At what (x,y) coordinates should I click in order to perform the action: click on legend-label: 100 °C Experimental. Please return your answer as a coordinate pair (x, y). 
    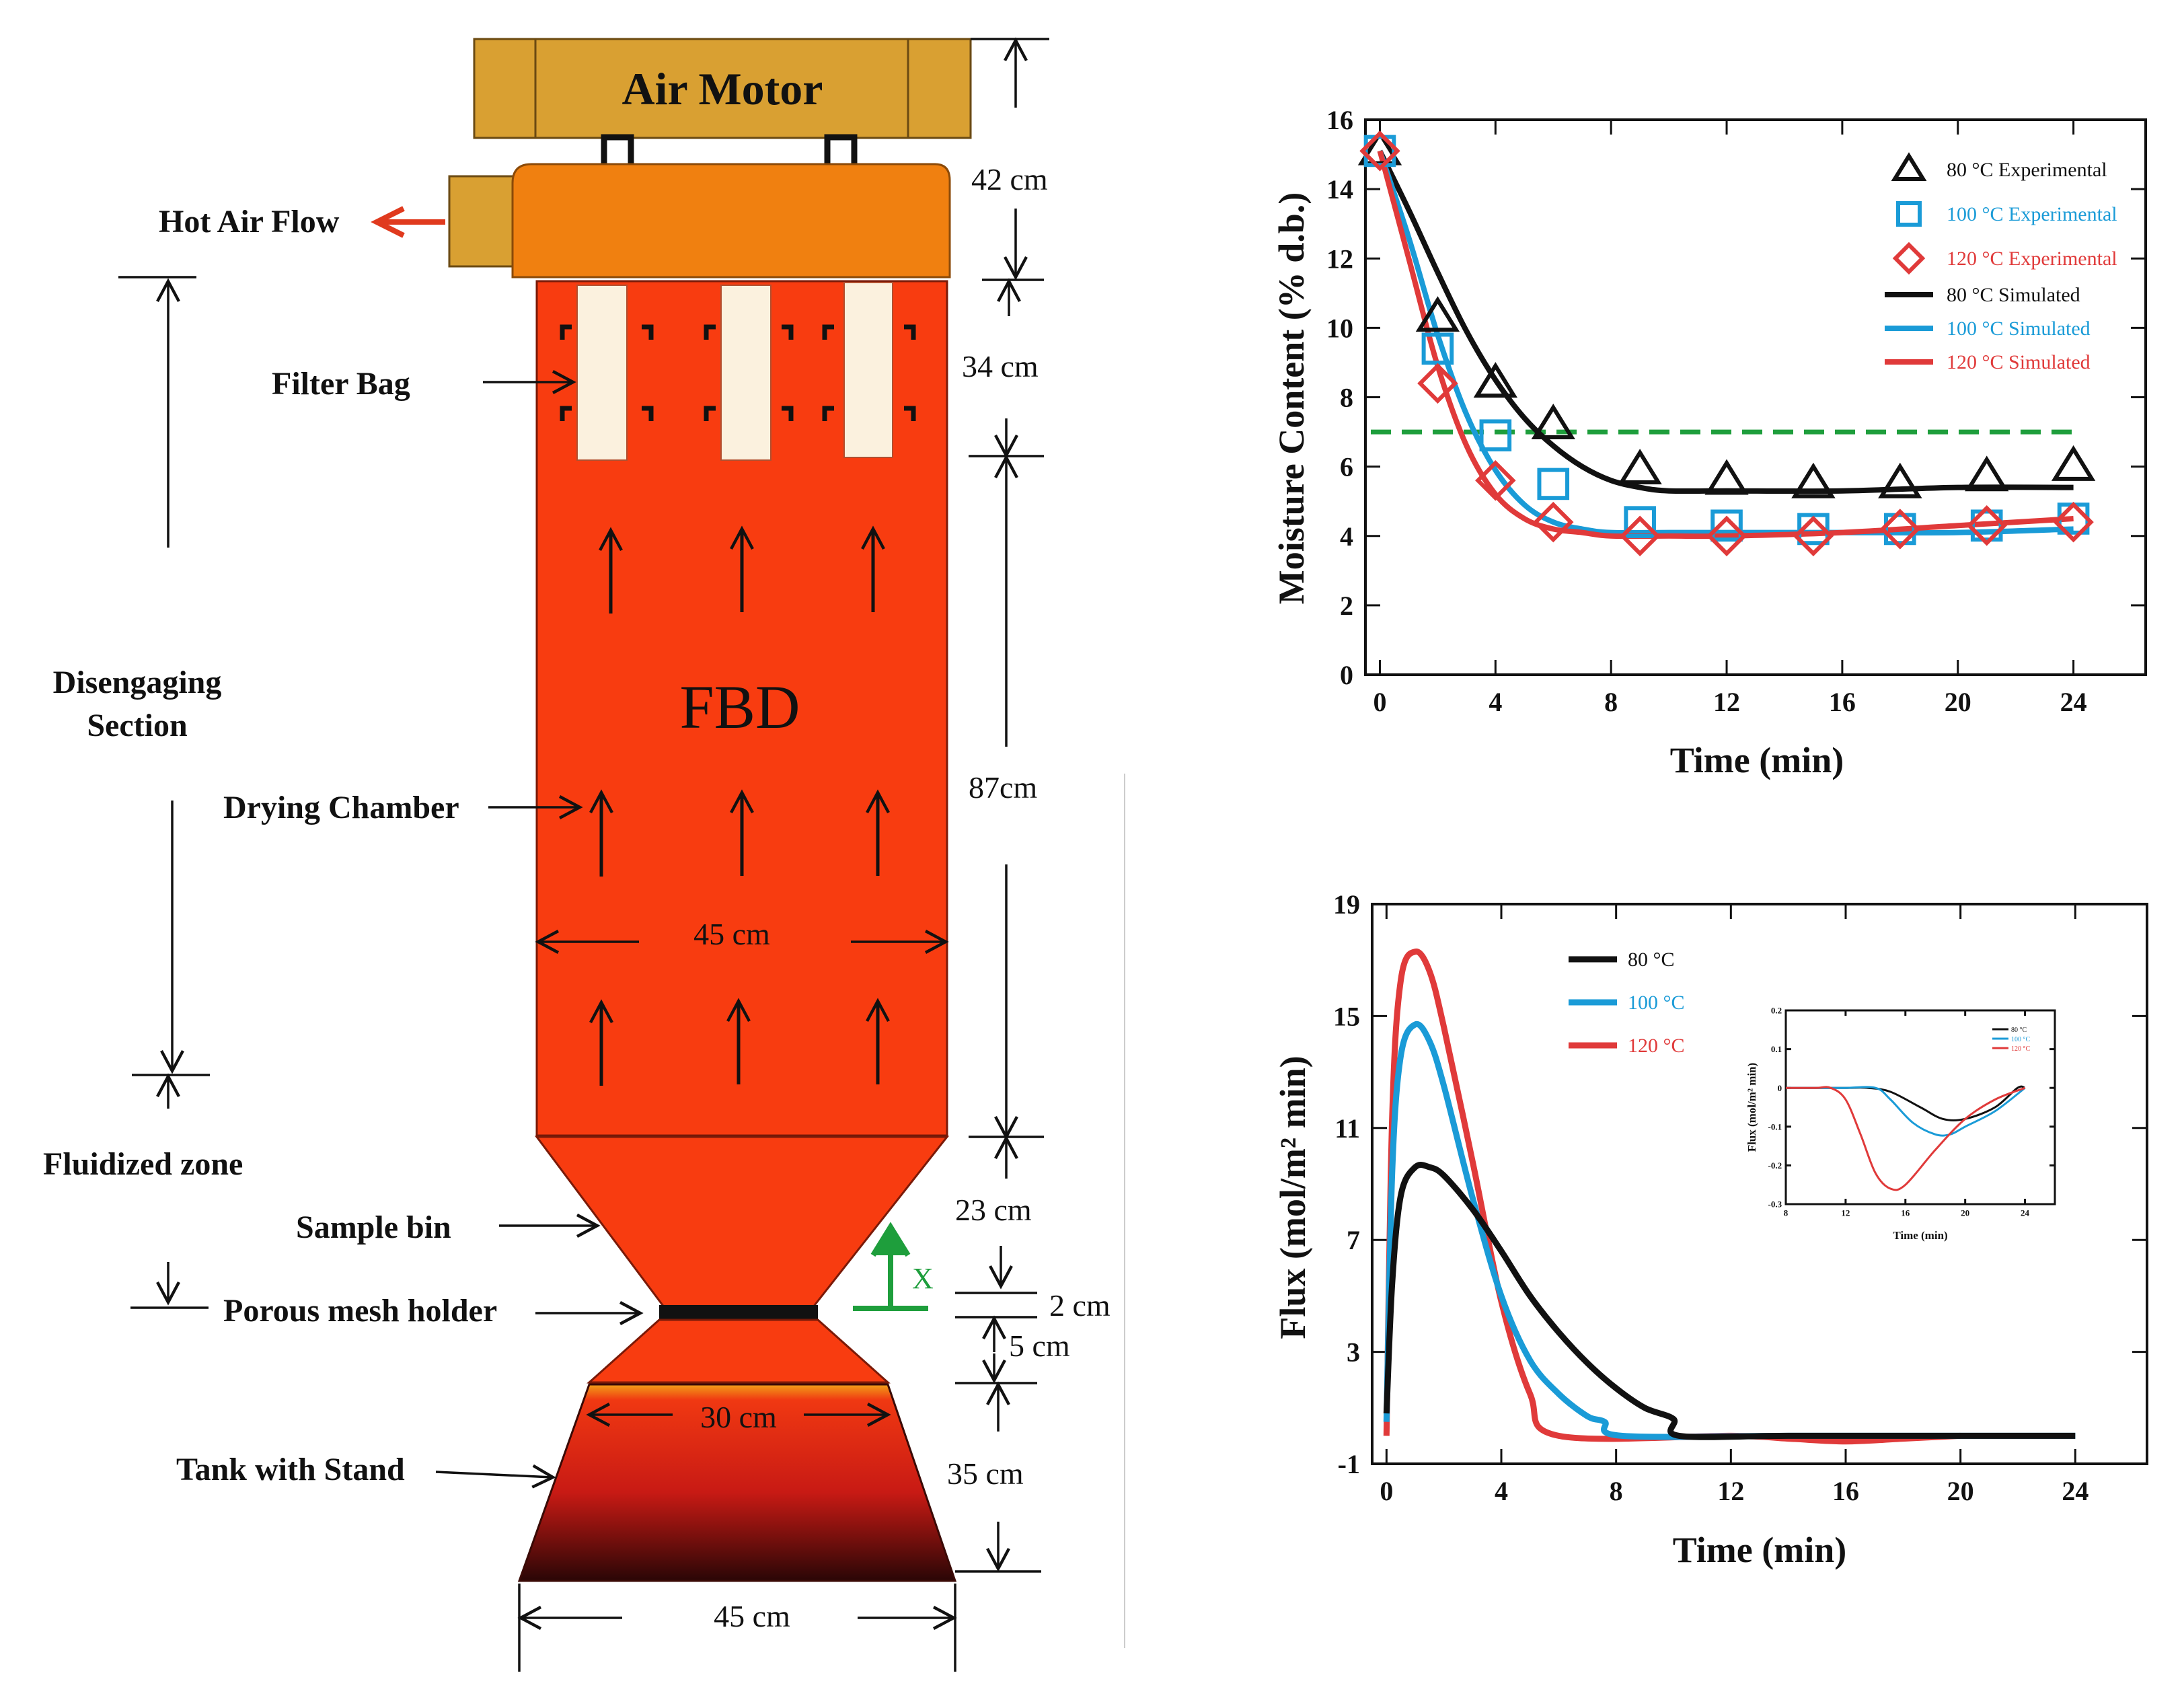
    Looking at the image, I should click on (2032, 214).